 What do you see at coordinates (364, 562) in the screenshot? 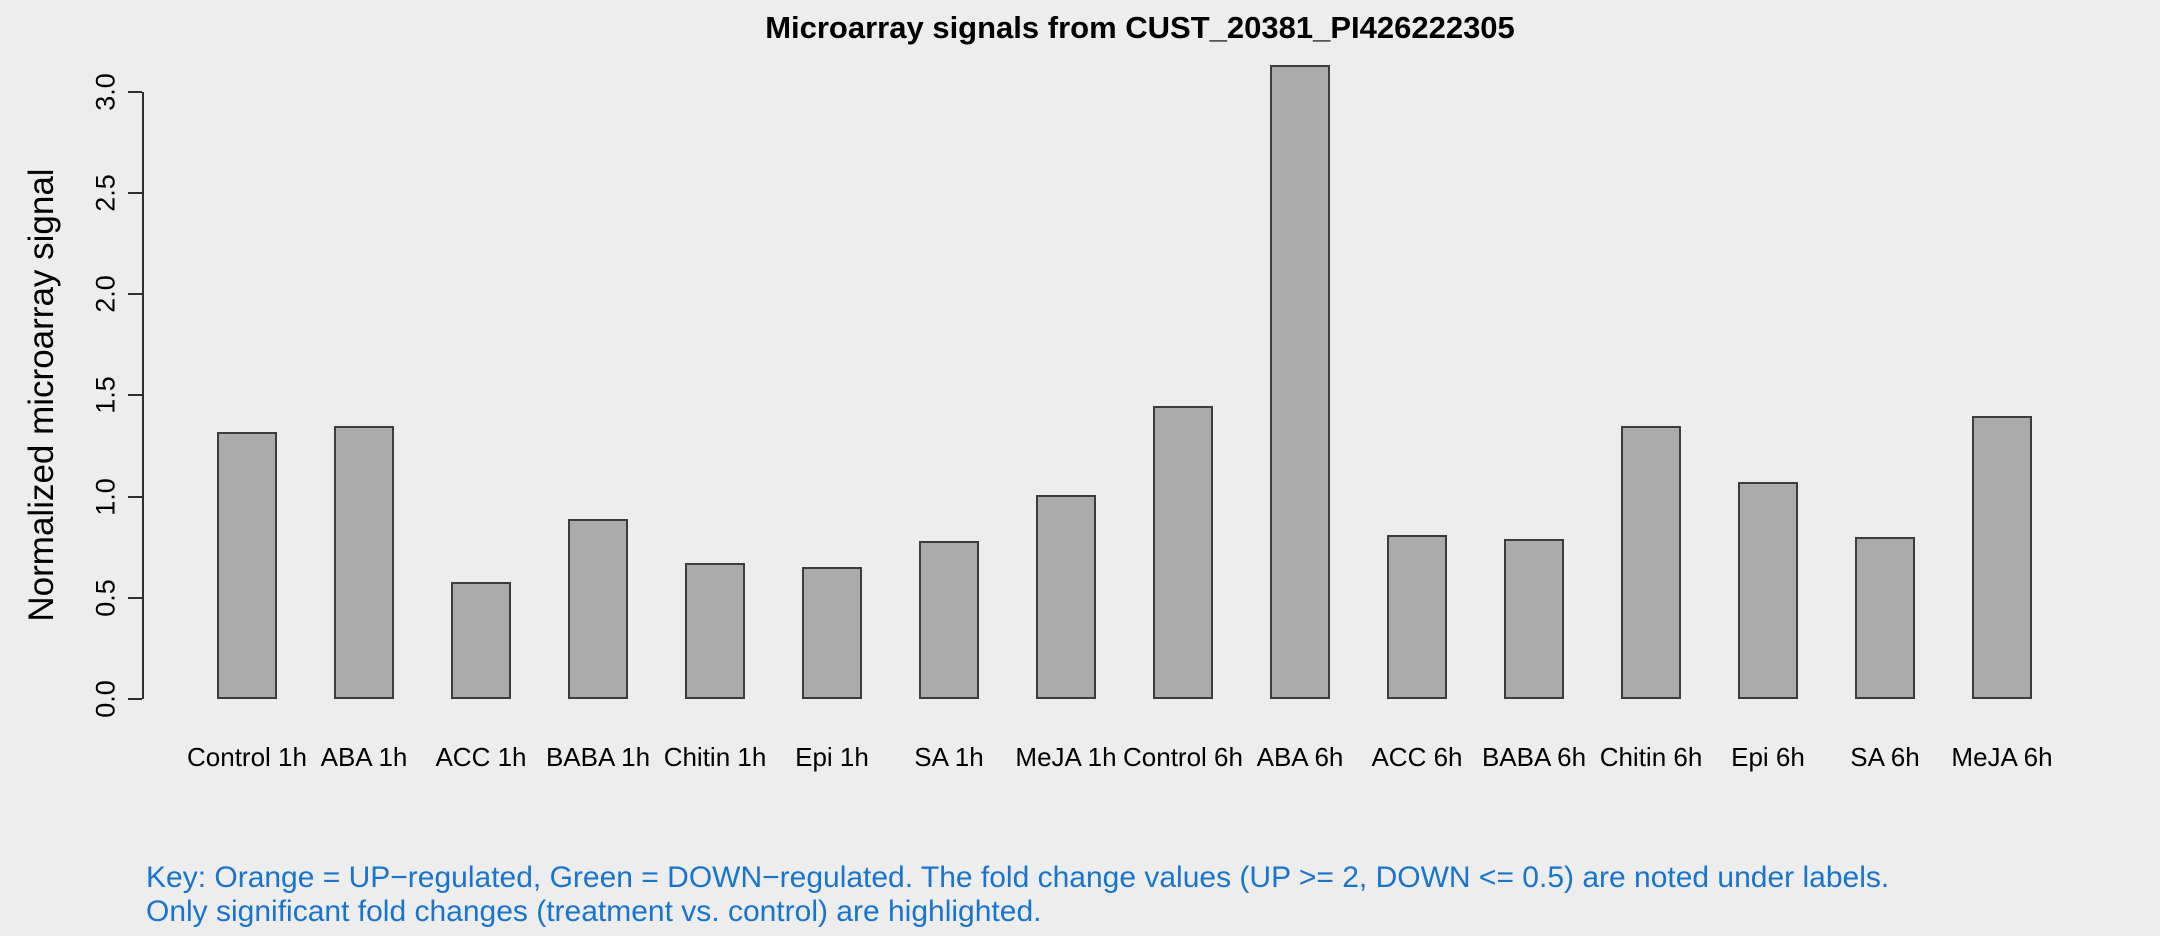
I see `bar-aba-1h` at bounding box center [364, 562].